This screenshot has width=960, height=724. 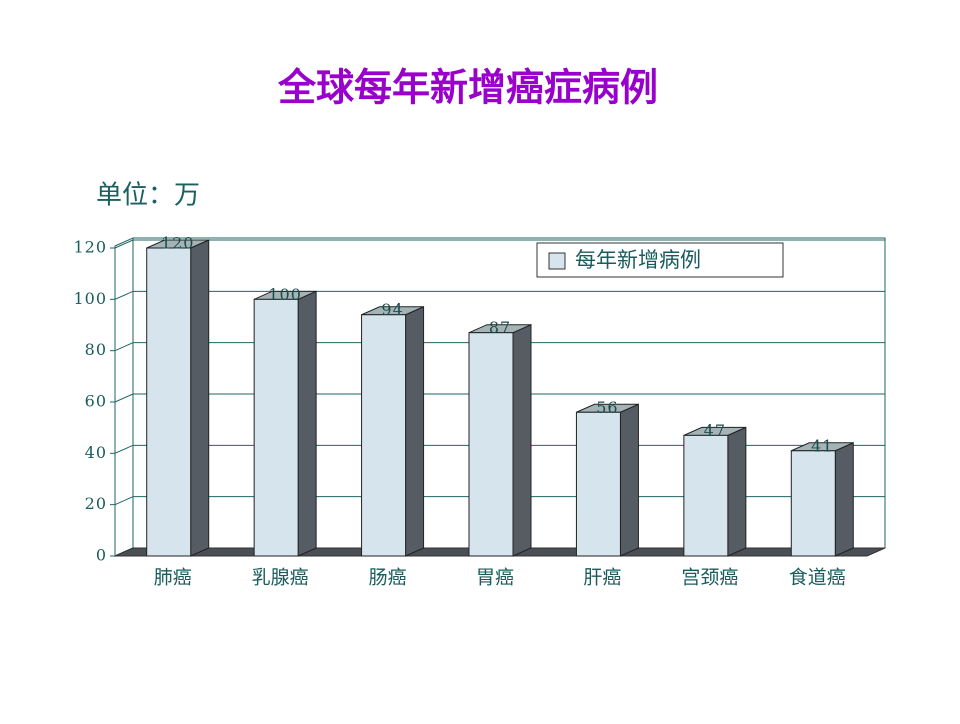 I want to click on value-label: 87, so click(x=500, y=327).